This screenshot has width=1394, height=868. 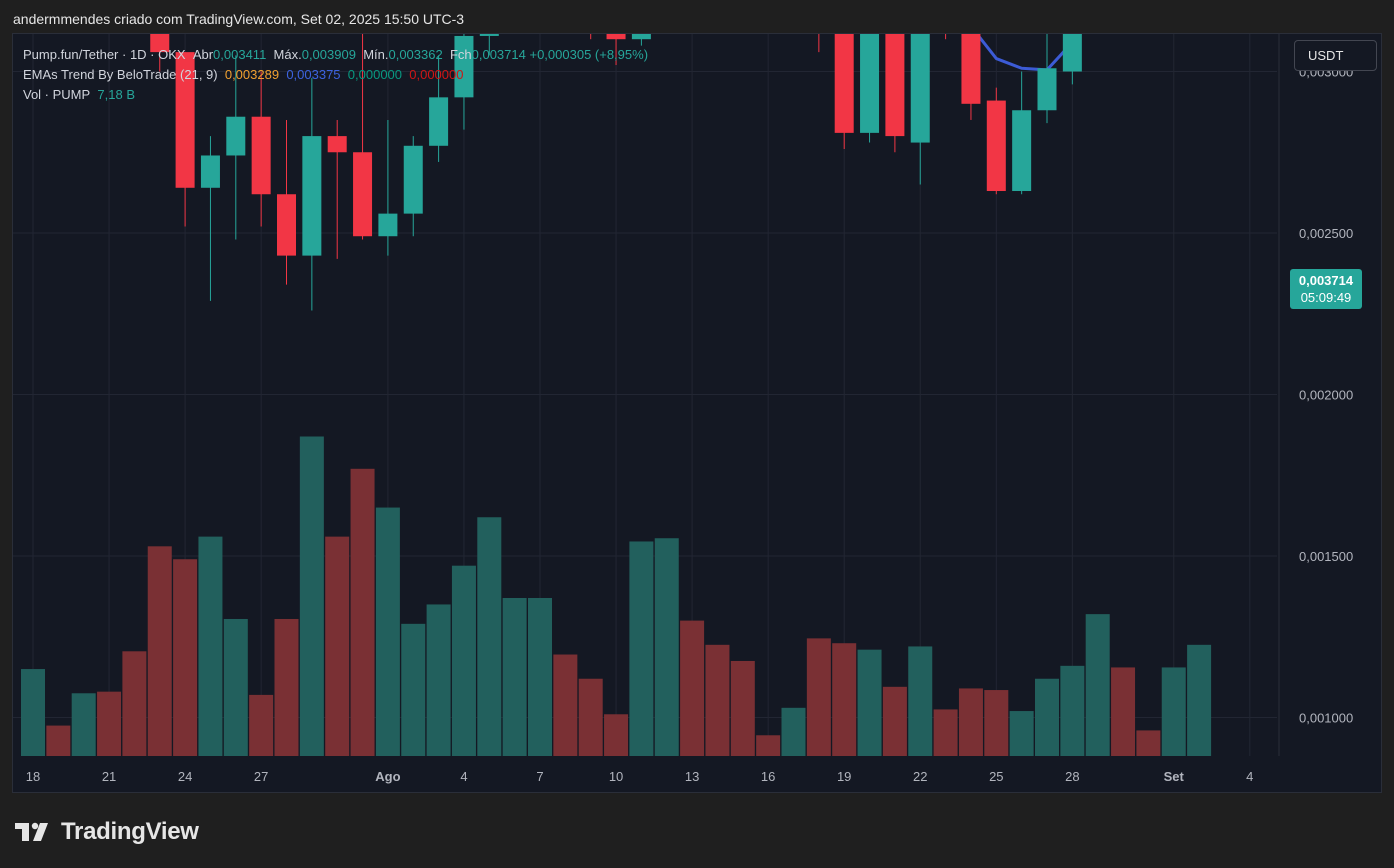 What do you see at coordinates (34, 832) in the screenshot?
I see `tradingview-logo-icon` at bounding box center [34, 832].